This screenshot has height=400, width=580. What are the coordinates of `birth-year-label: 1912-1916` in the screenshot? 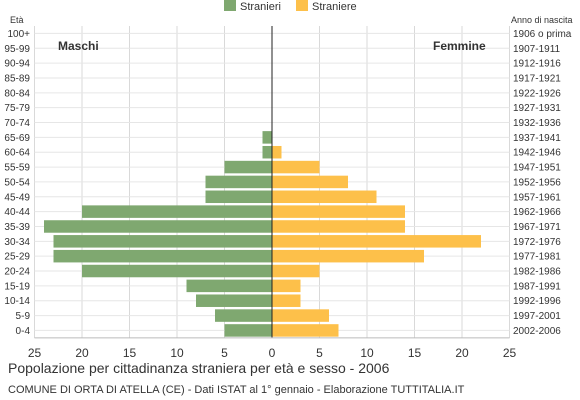 It's located at (537, 64).